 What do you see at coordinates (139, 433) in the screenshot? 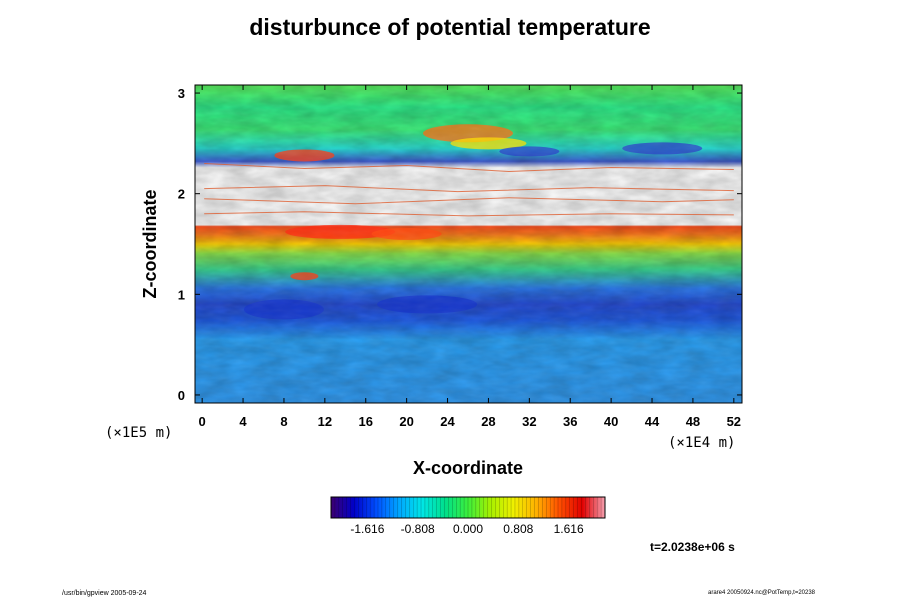
I see `y-unit-label: (×1E5 m)` at bounding box center [139, 433].